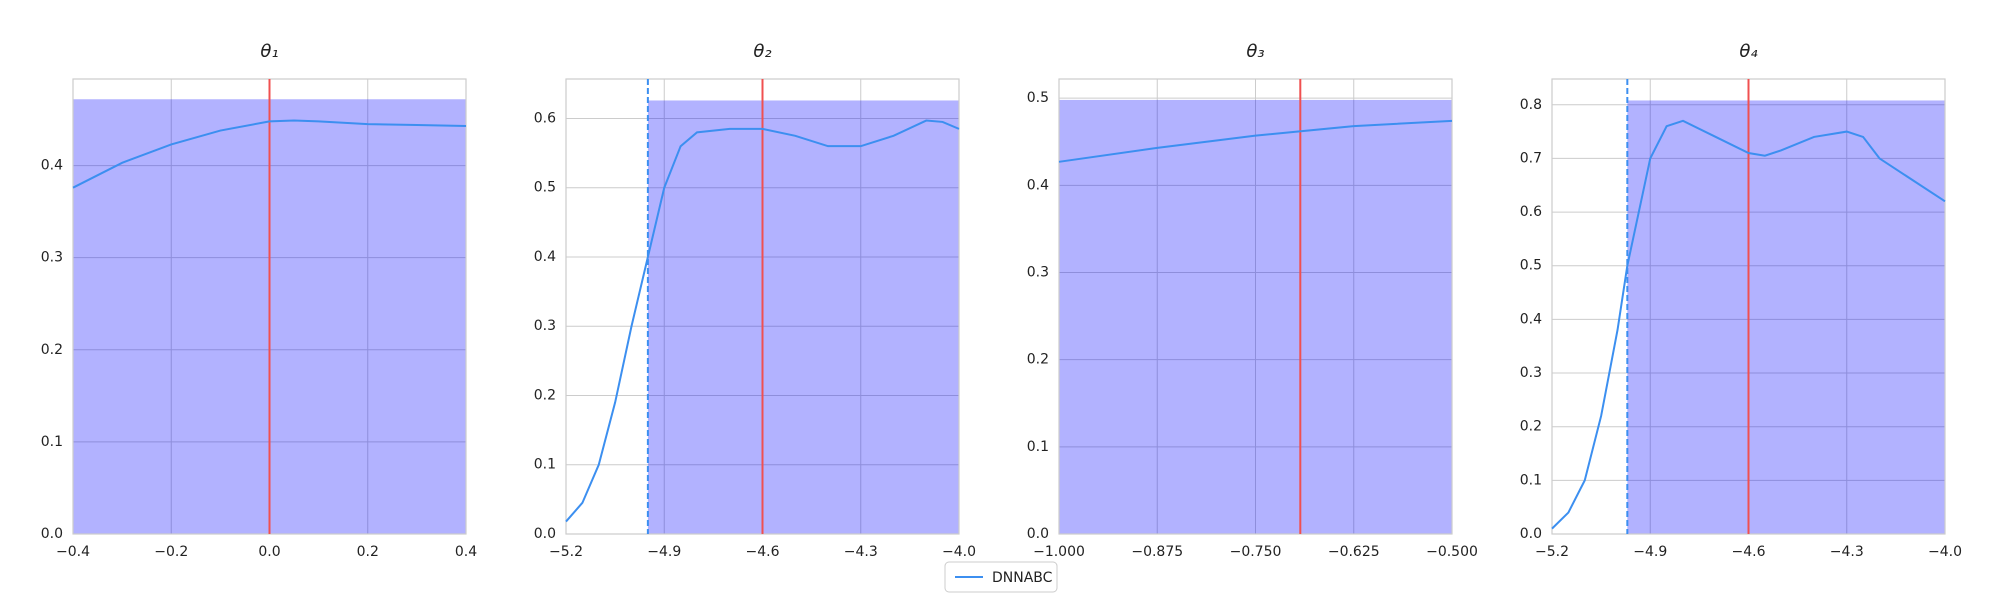 This screenshot has height=600, width=2000. What do you see at coordinates (1256, 552) in the screenshot?
I see `x-tick-label: −0.750` at bounding box center [1256, 552].